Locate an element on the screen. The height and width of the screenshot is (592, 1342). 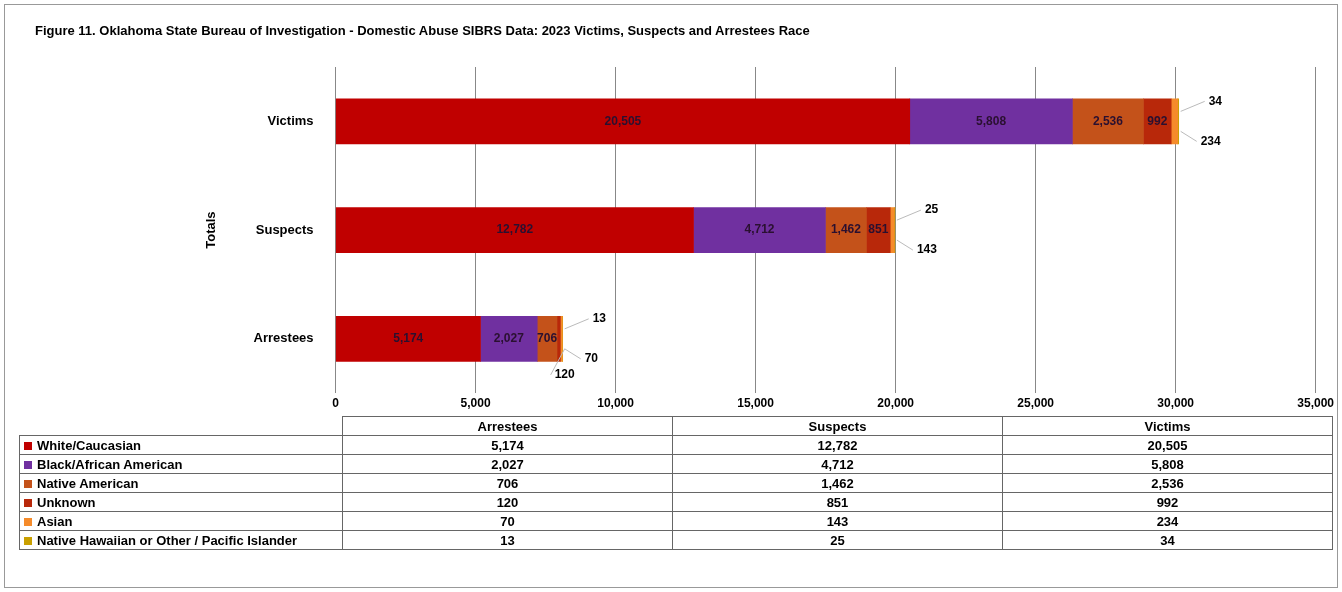
y-tick-label: Arrestees is located at coordinates (283, 338).